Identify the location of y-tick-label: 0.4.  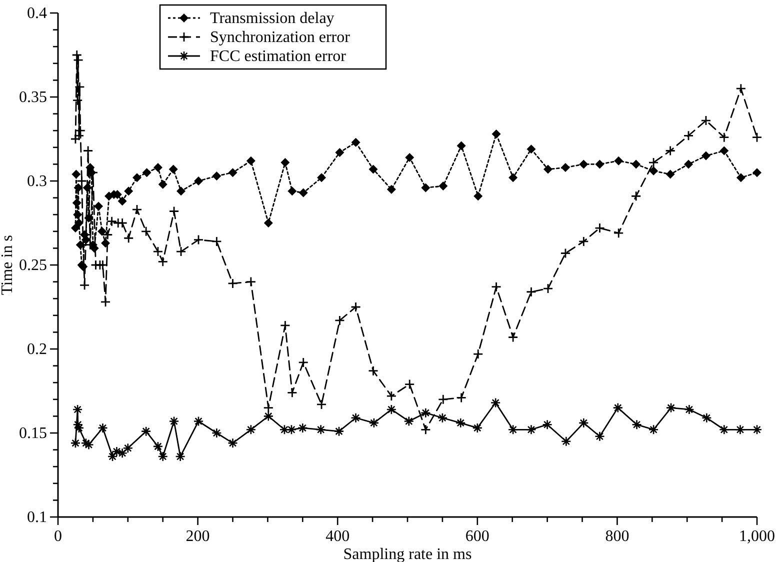
(37, 13).